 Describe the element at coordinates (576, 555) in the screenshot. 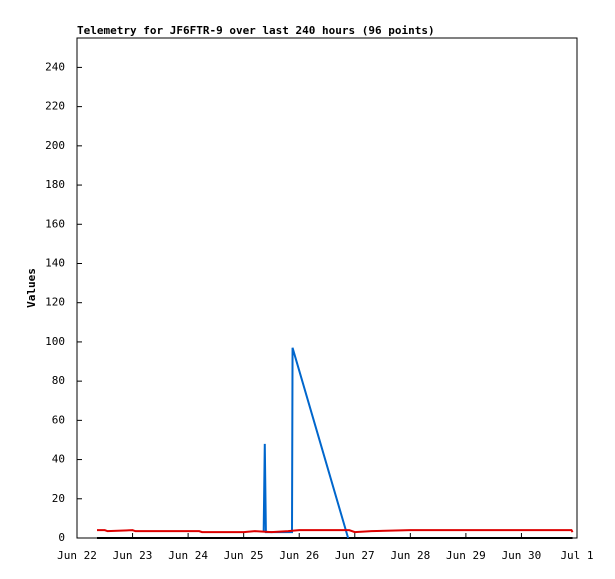

I see `x-tick-label: Jul 1` at that location.